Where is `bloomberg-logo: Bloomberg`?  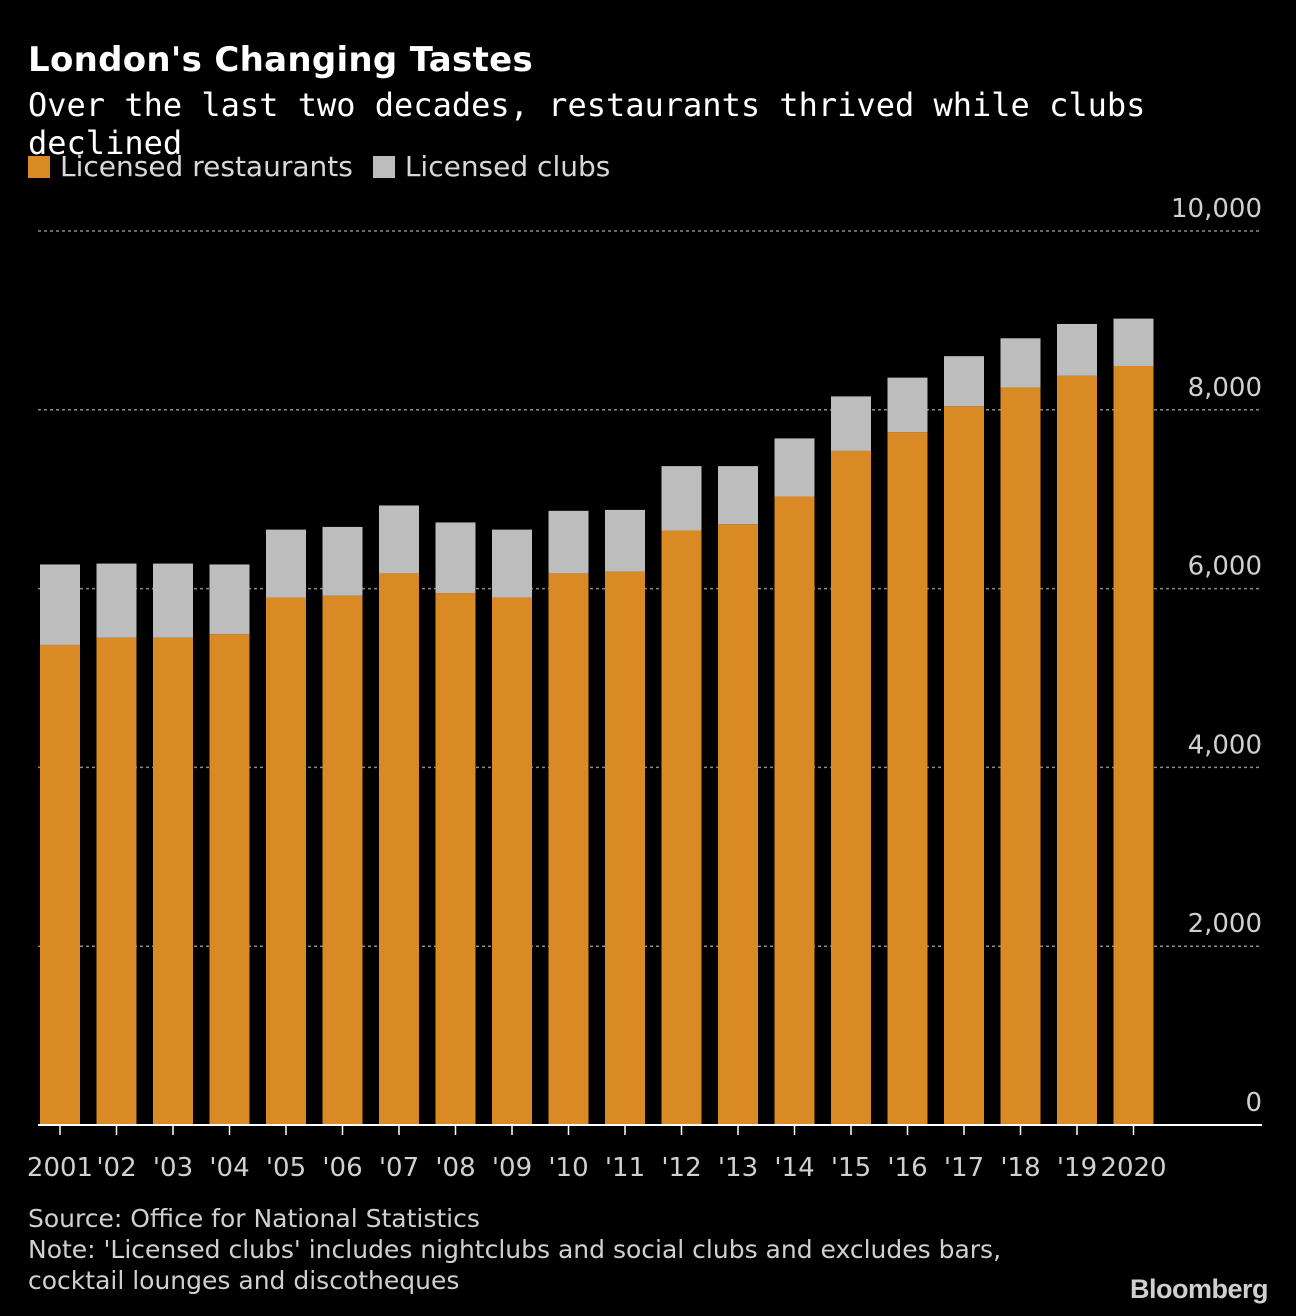 bloomberg-logo: Bloomberg is located at coordinates (1199, 1289).